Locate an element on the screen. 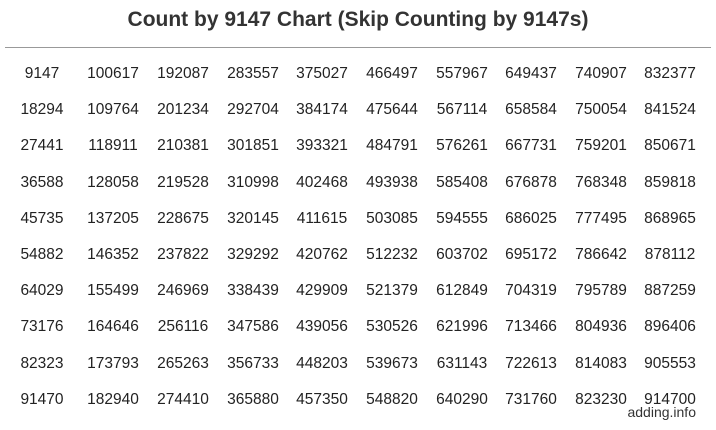 The image size is (716, 430). table-cell: 82323 is located at coordinates (42, 363).